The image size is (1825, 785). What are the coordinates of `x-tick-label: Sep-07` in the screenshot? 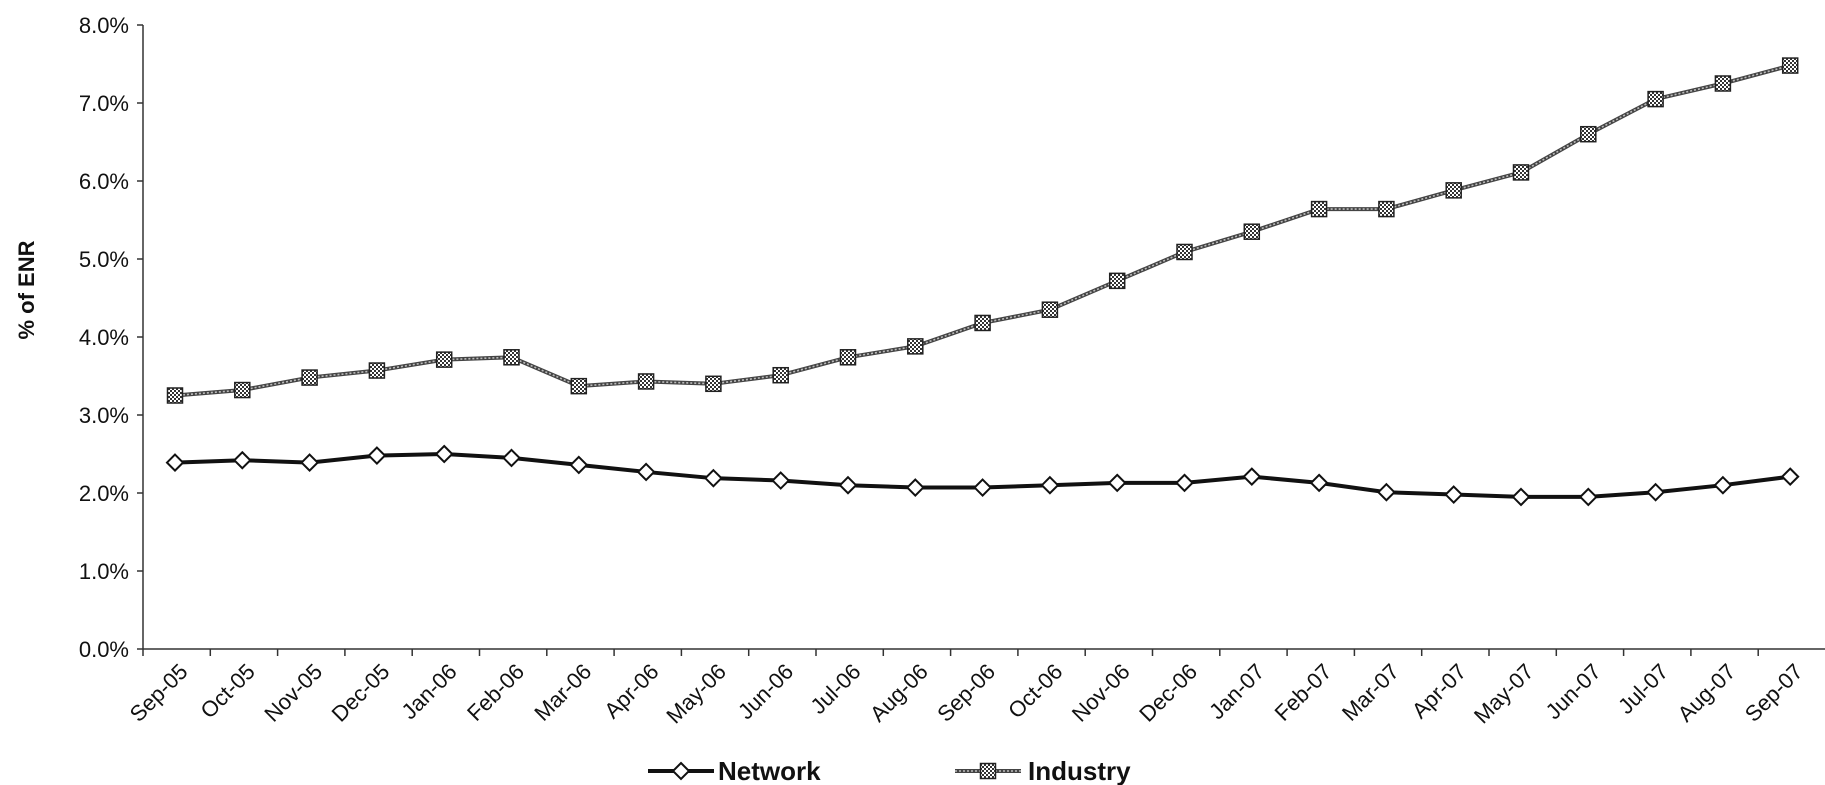 It's located at (1774, 693).